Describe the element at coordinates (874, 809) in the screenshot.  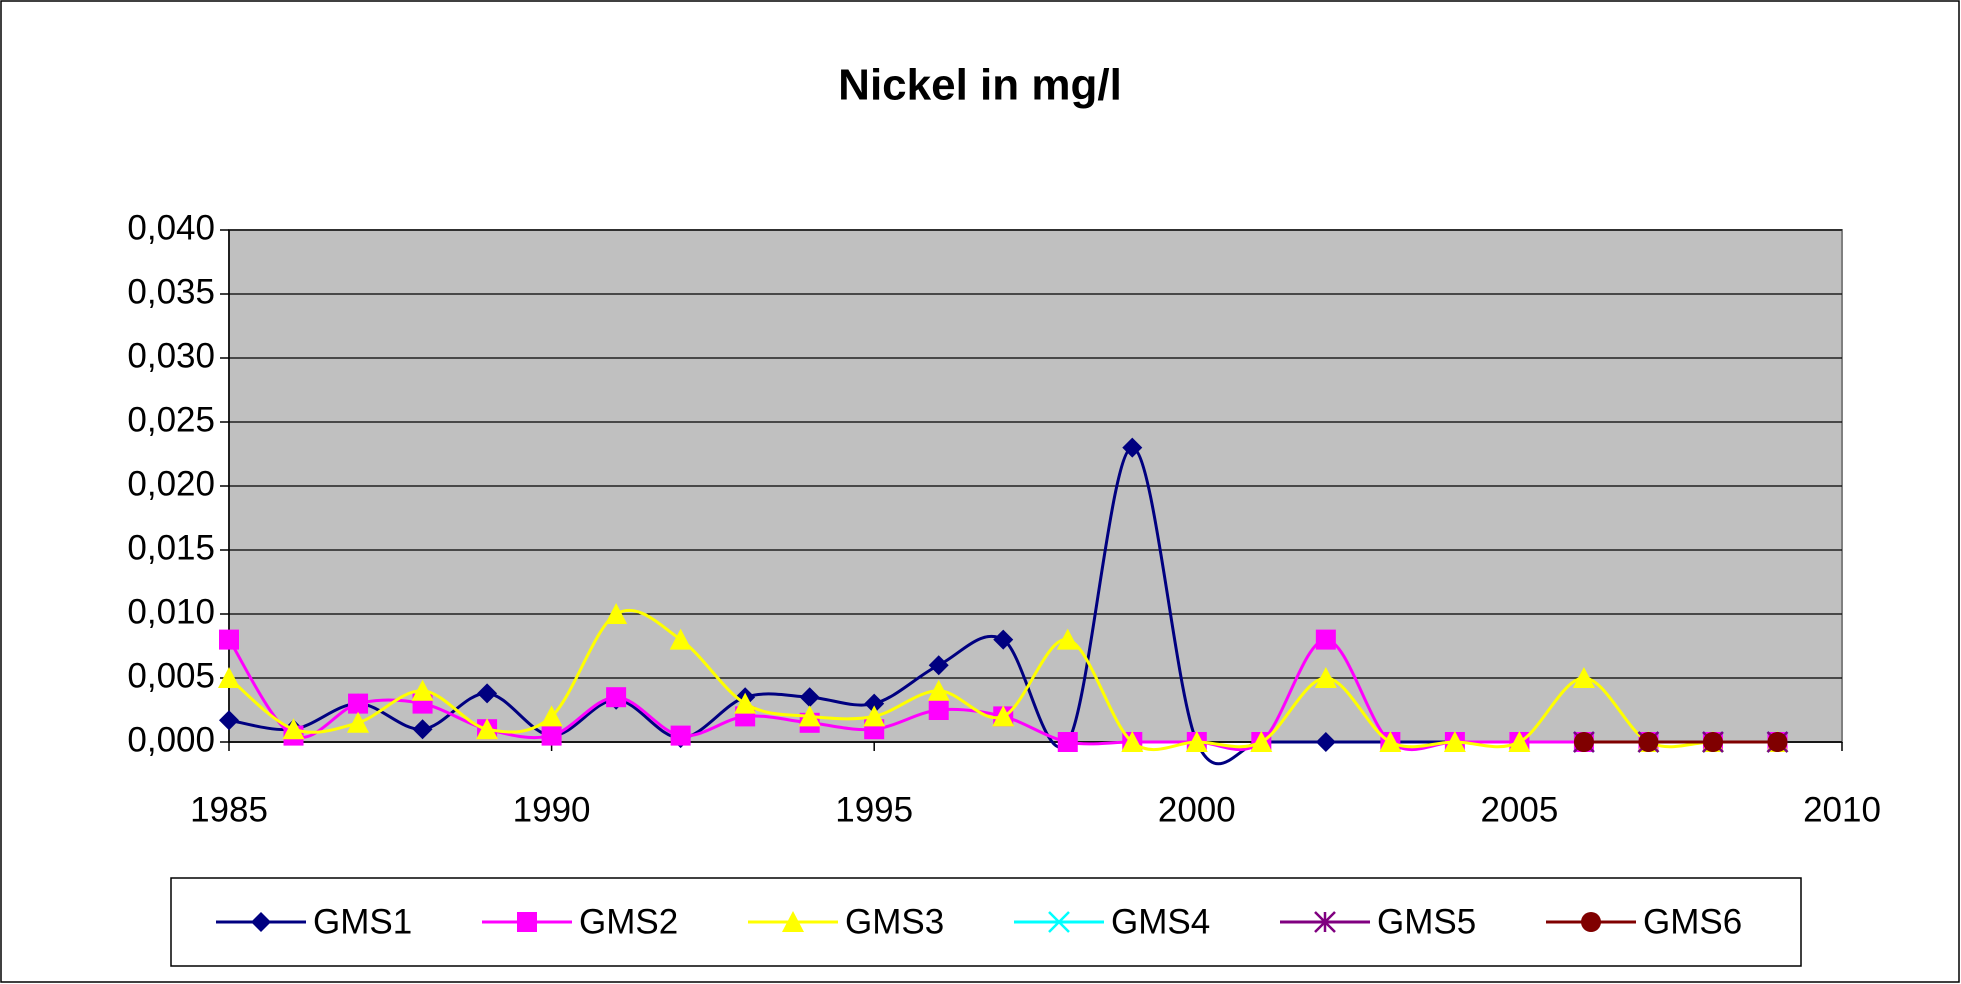
I see `x-tick-label: 1995` at that location.